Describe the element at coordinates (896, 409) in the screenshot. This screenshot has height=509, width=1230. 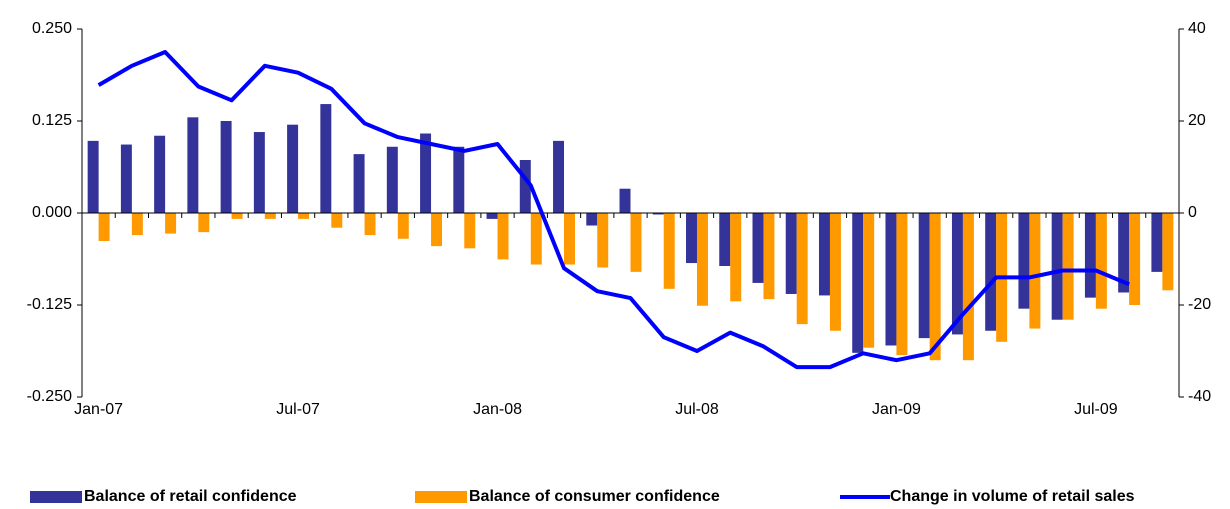
I see `x-tick-label: Jan-09` at that location.